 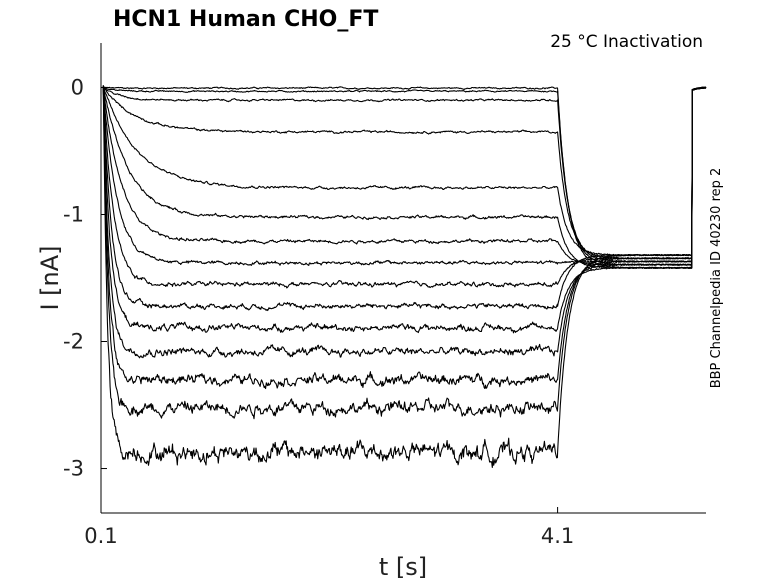 I want to click on y-tick-label: -3, so click(x=73, y=469).